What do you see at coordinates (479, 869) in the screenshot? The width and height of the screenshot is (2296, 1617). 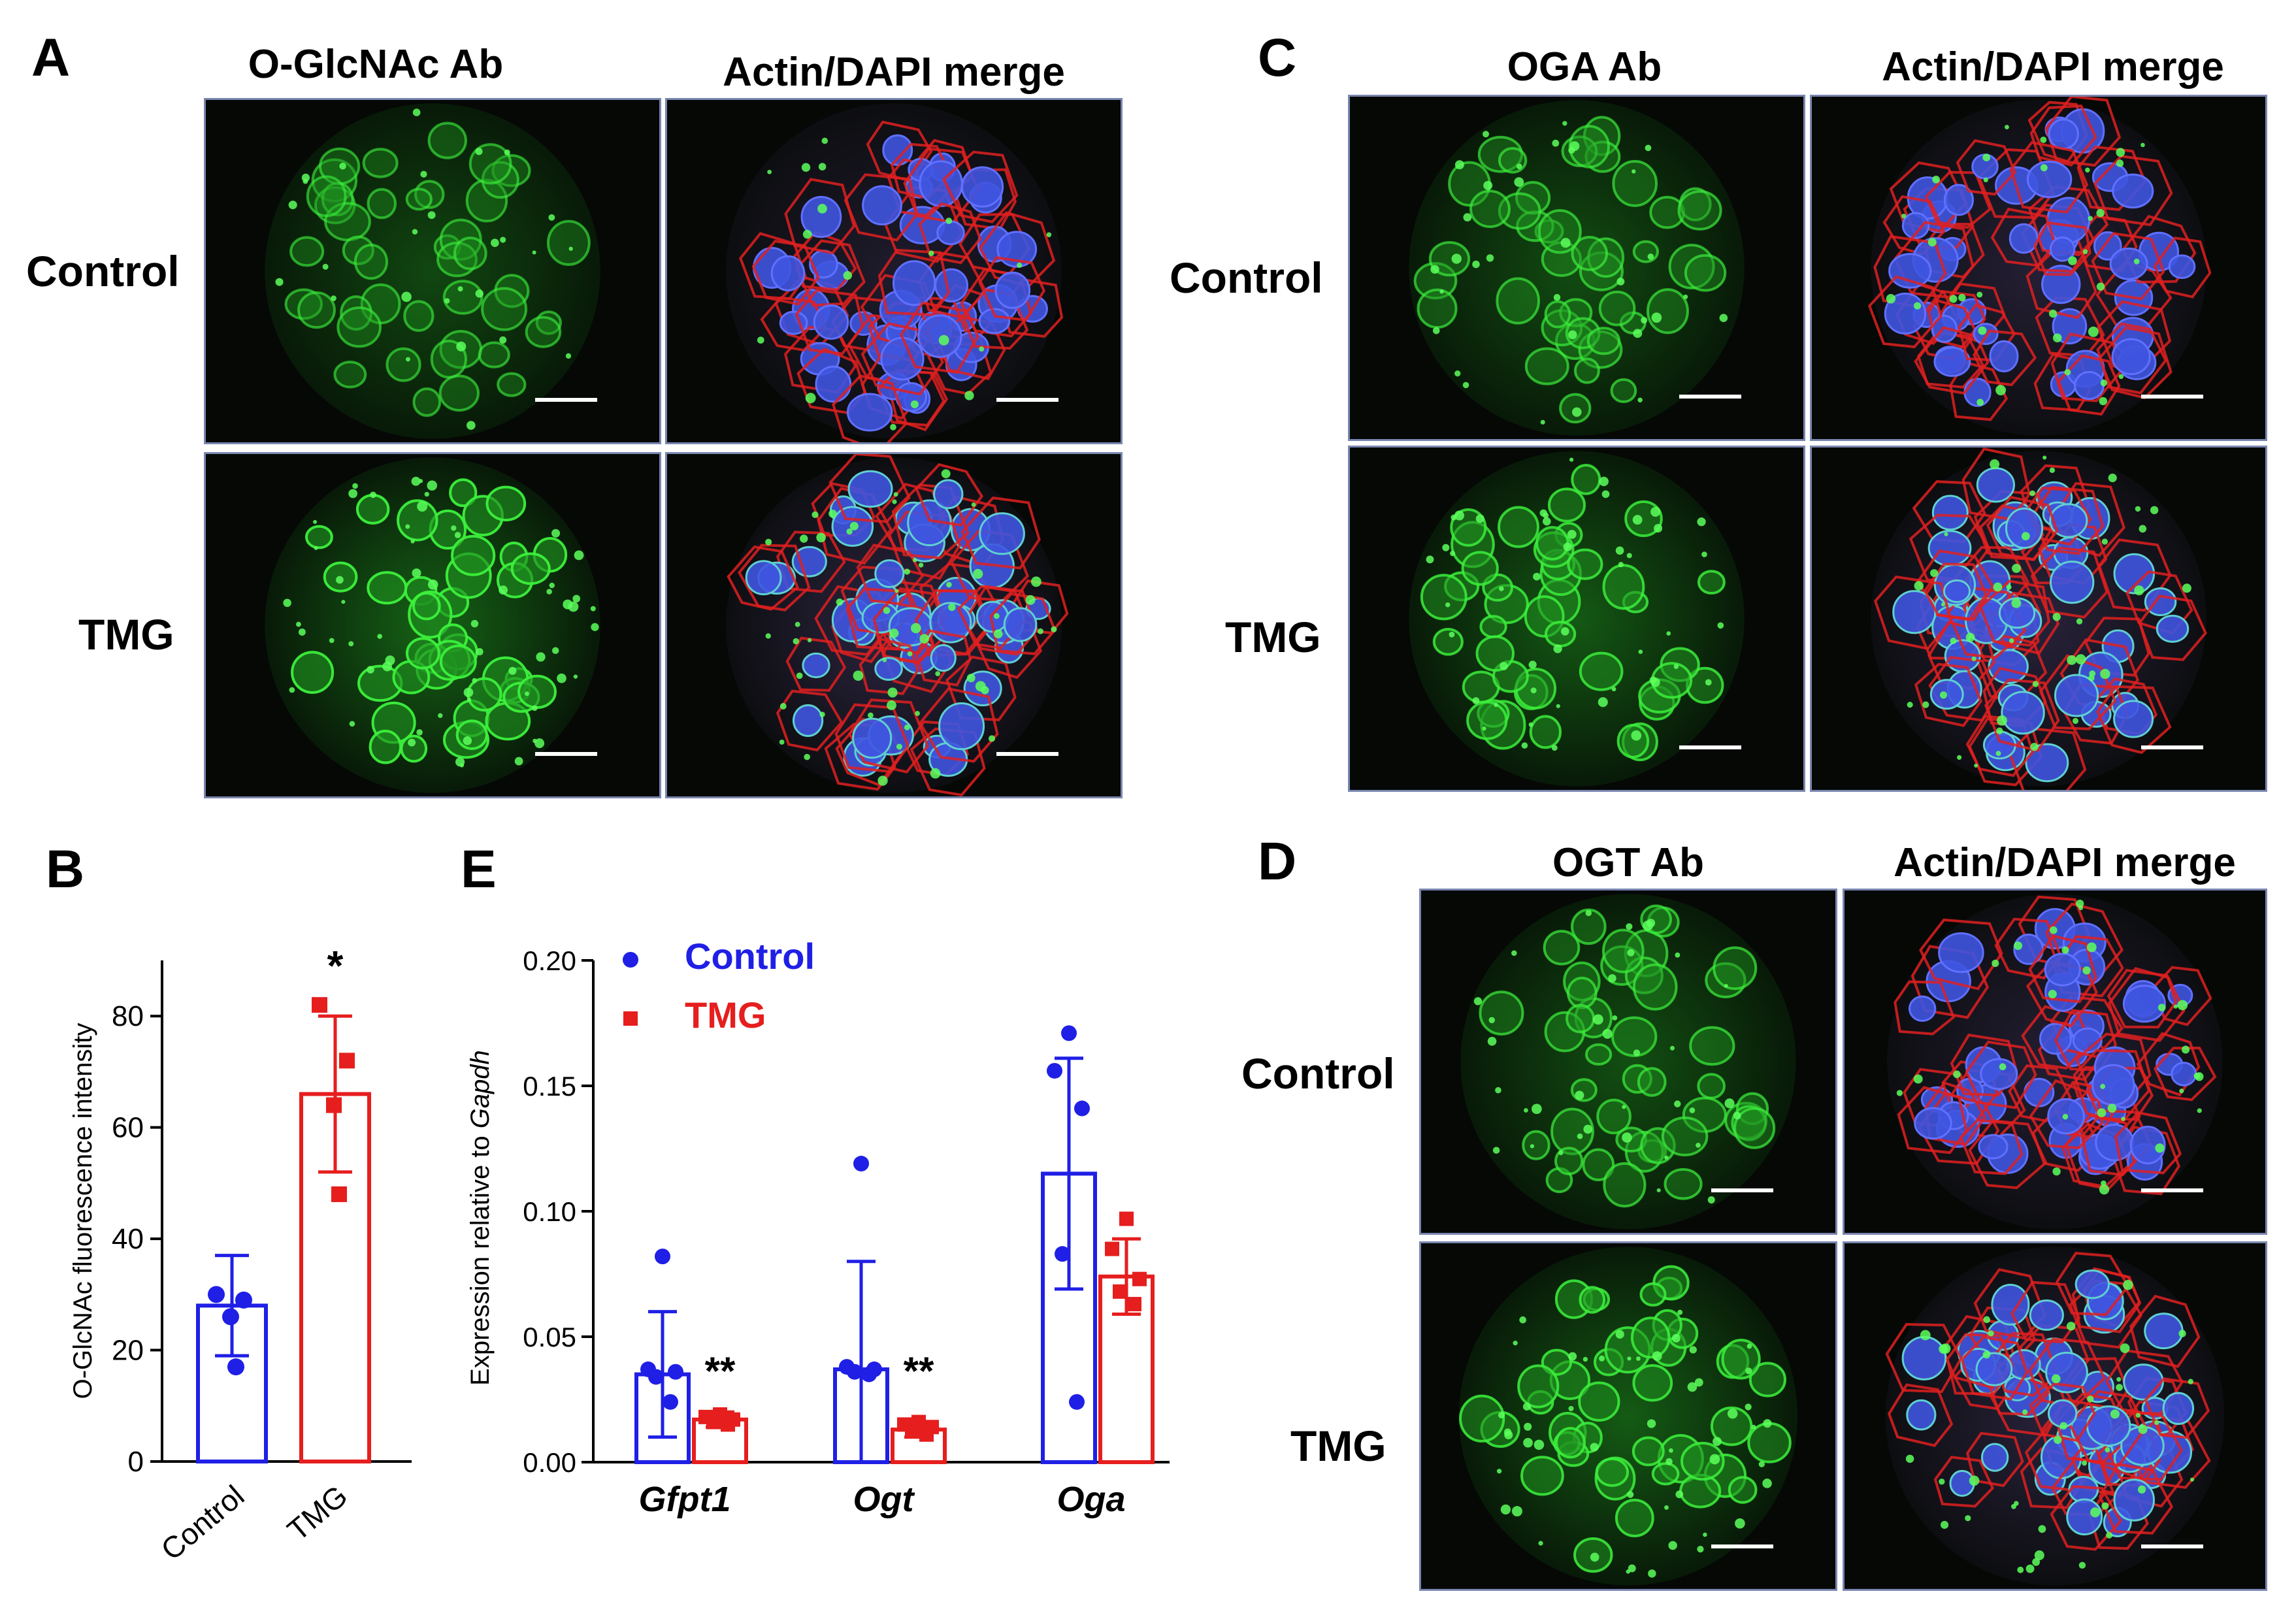 I see `panel-e-label: E` at bounding box center [479, 869].